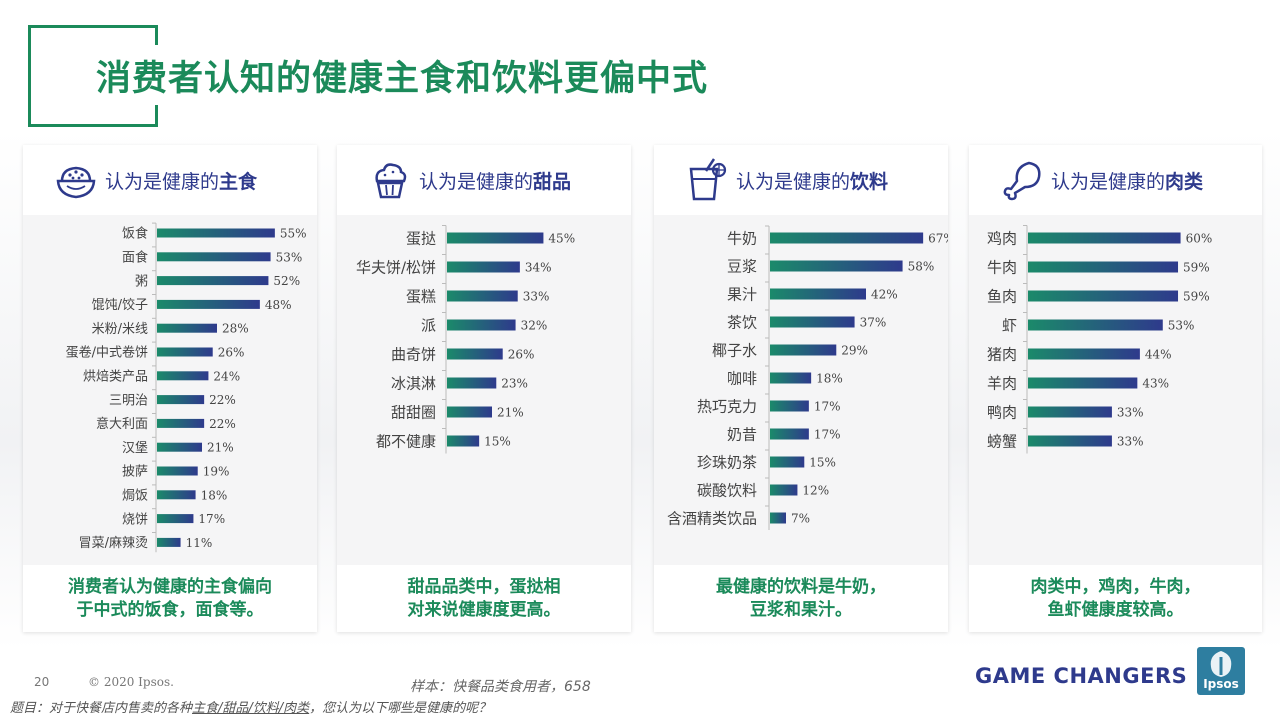 Image resolution: width=1280 pixels, height=720 pixels. What do you see at coordinates (742, 378) in the screenshot?
I see `category-label: 咖啡` at bounding box center [742, 378].